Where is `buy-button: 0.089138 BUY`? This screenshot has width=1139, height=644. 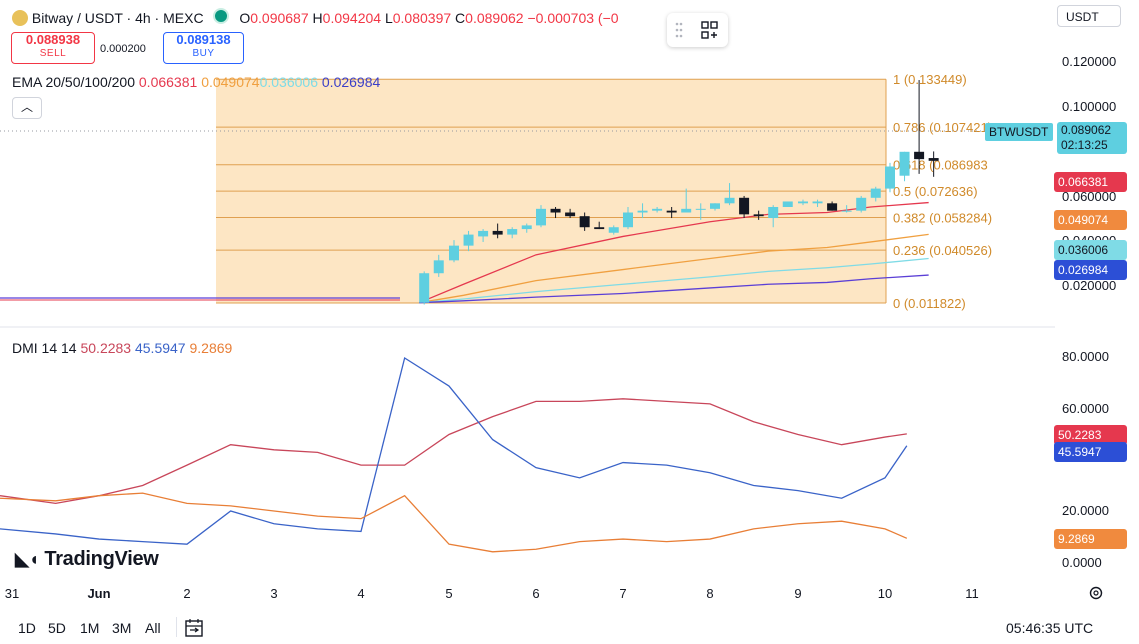 buy-button: 0.089138 BUY is located at coordinates (203, 48).